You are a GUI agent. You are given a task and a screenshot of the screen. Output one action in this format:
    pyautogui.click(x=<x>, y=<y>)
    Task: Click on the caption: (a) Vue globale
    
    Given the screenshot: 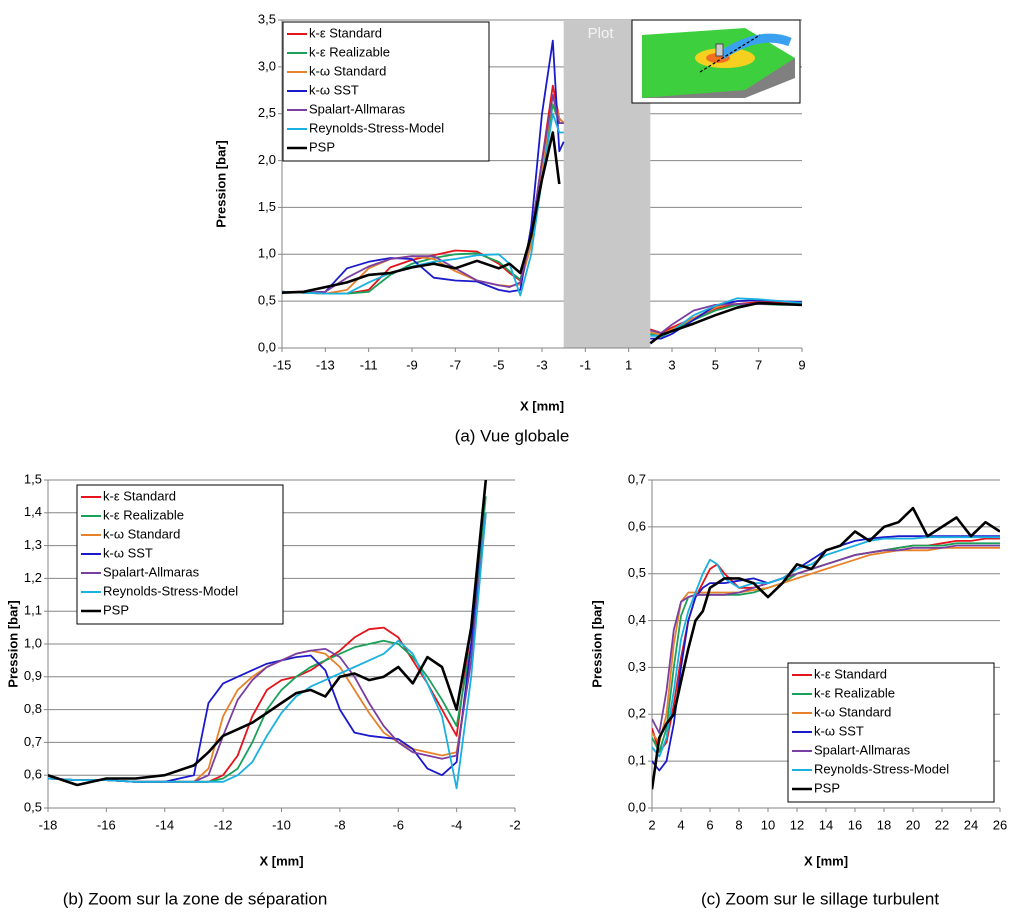 What is the action you would take?
    pyautogui.click(x=512, y=435)
    